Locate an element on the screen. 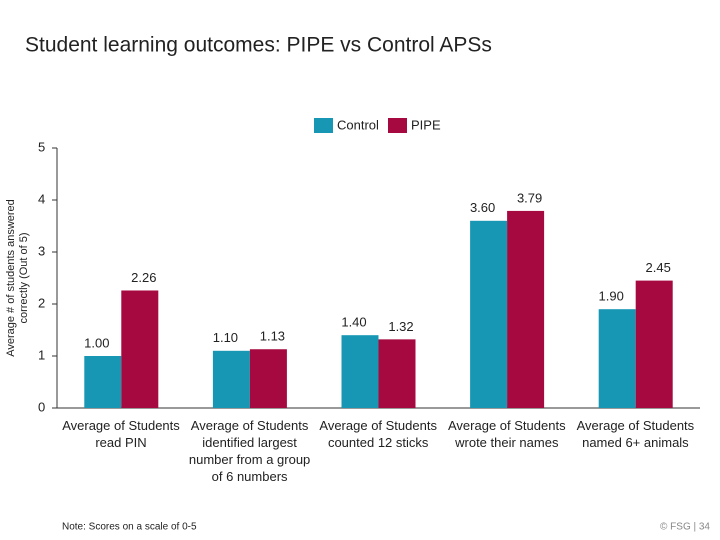 The width and height of the screenshot is (720, 540). data-label: 1.40 is located at coordinates (353, 322).